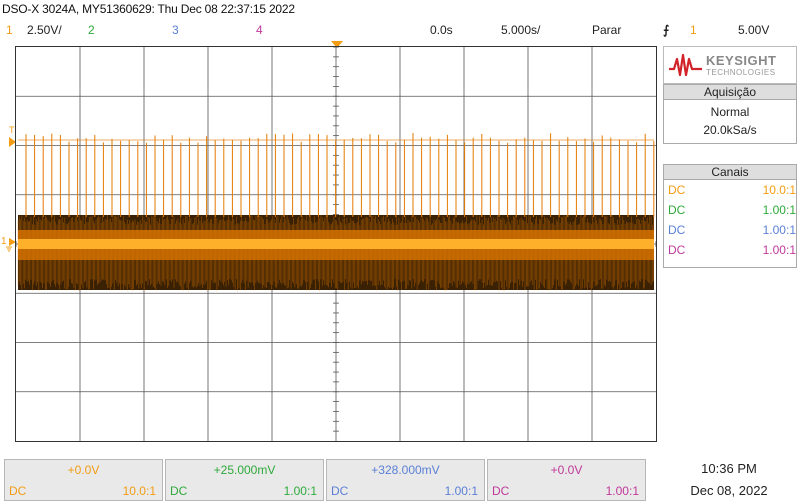  Describe the element at coordinates (733, 190) in the screenshot. I see `channel-row-1: DC 10.0:1` at that location.